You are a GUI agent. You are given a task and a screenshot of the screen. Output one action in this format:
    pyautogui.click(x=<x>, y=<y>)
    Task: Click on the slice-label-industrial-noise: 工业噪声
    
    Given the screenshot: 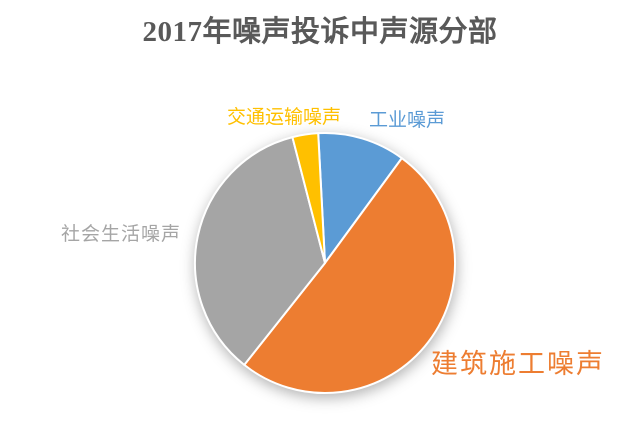 What is the action you would take?
    pyautogui.click(x=407, y=120)
    